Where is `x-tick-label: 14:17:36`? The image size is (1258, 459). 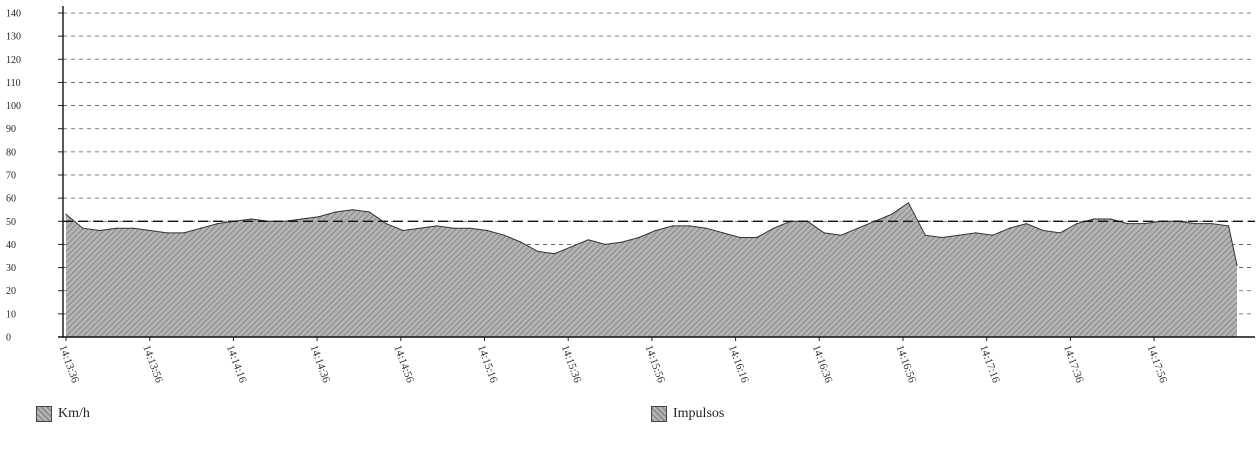
x-tick-label: 14:17:36 is located at coordinates (1073, 364).